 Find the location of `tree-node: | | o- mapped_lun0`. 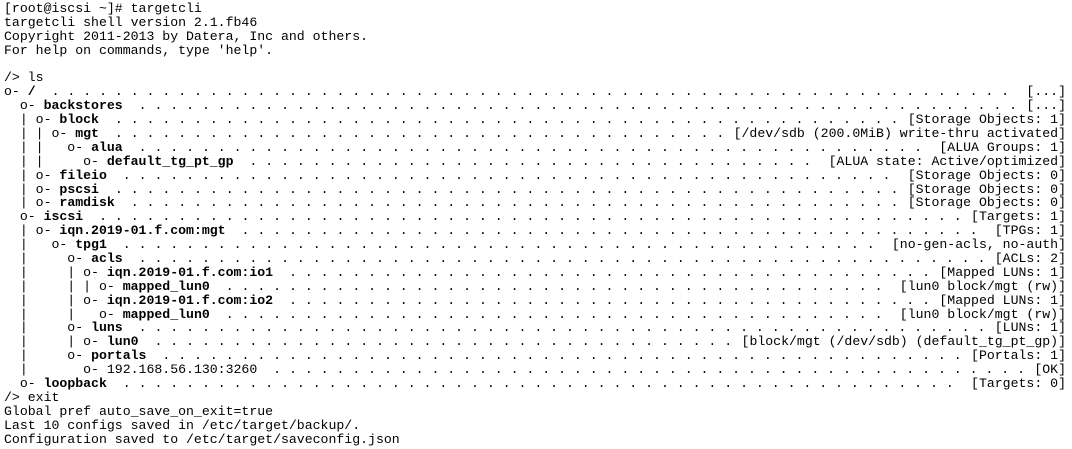

tree-node: | | o- mapped_lun0 is located at coordinates (107, 314).